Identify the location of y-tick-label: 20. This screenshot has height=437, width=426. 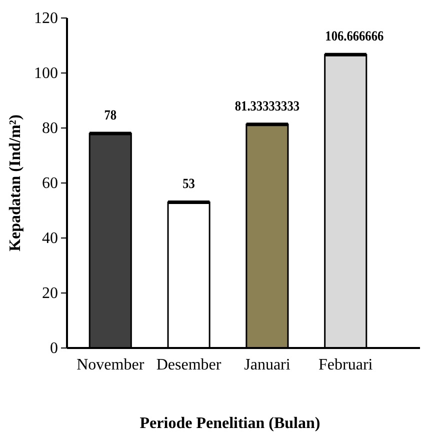
(50, 293).